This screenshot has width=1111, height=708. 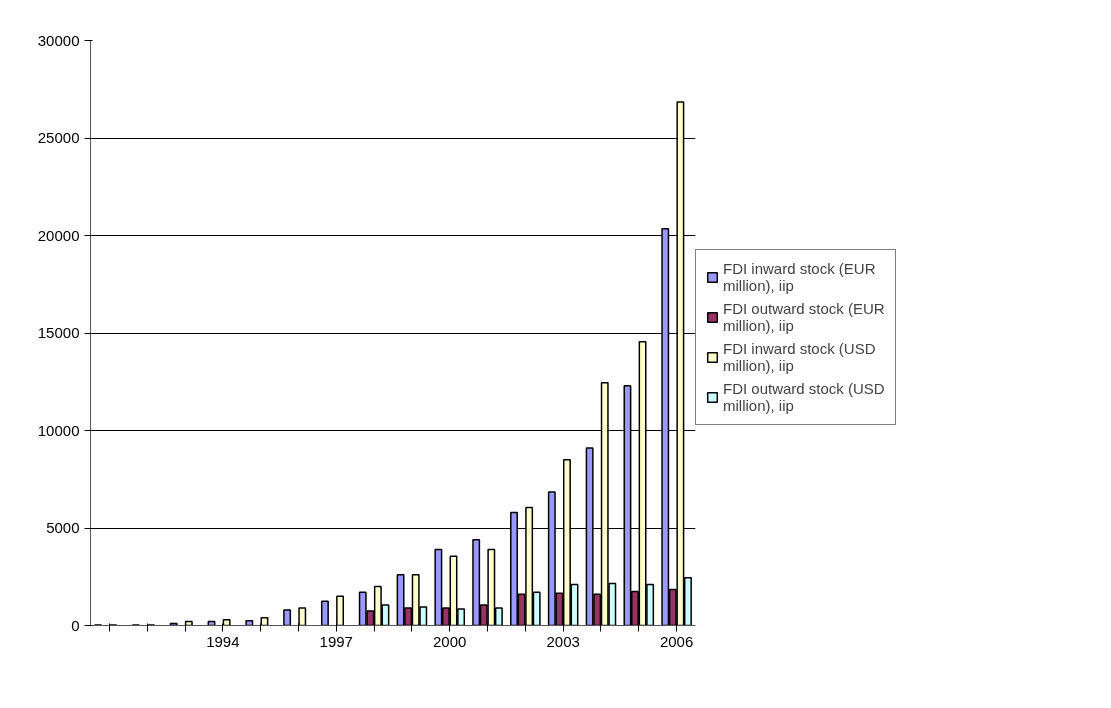 I want to click on legend-label: FDI outward stock (USD million), iip, so click(x=804, y=397).